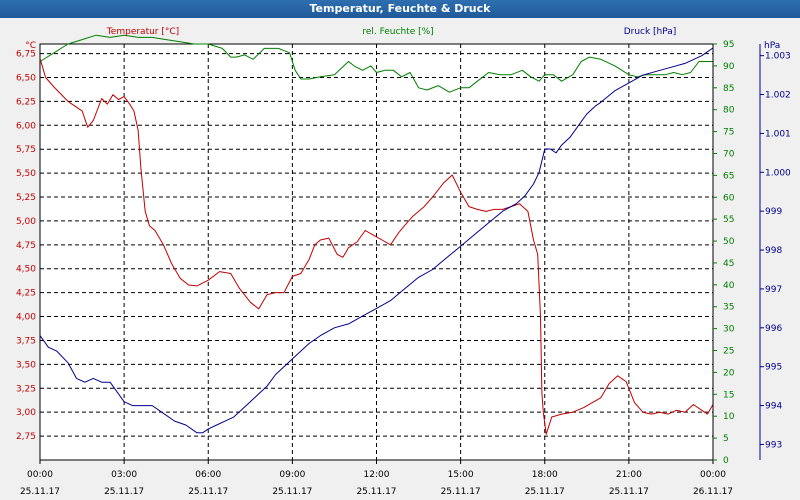 The height and width of the screenshot is (500, 800). I want to click on pressure-tick-label: 999, so click(773, 212).